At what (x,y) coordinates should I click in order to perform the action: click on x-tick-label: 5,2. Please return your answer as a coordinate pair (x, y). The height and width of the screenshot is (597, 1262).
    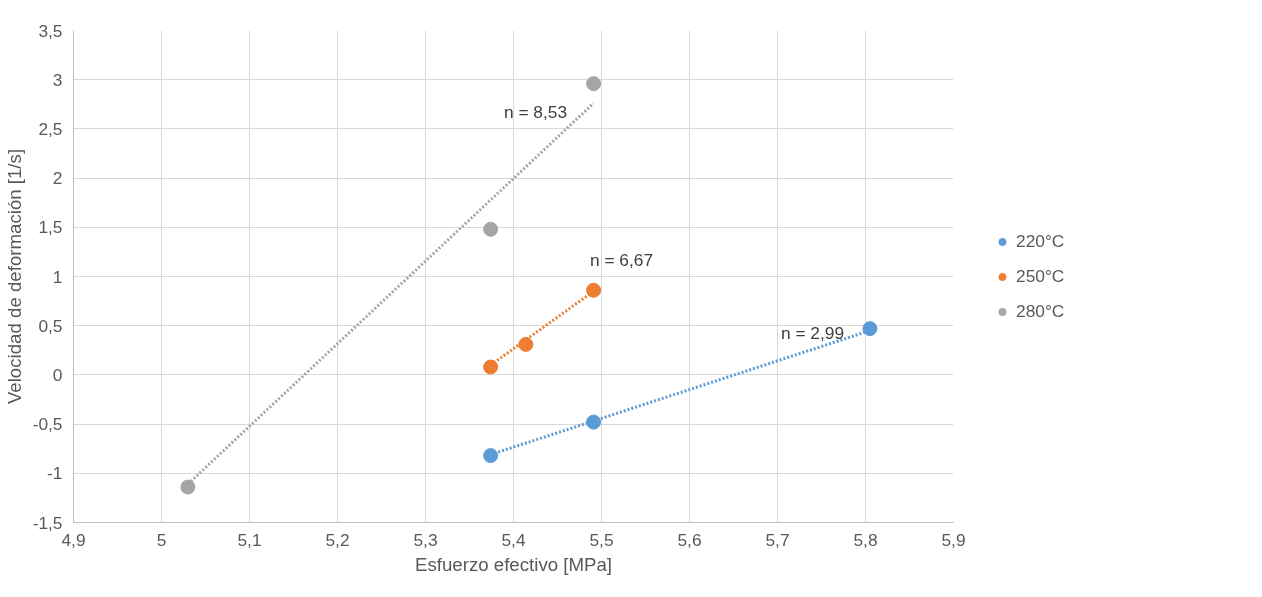
    Looking at the image, I should click on (337, 539).